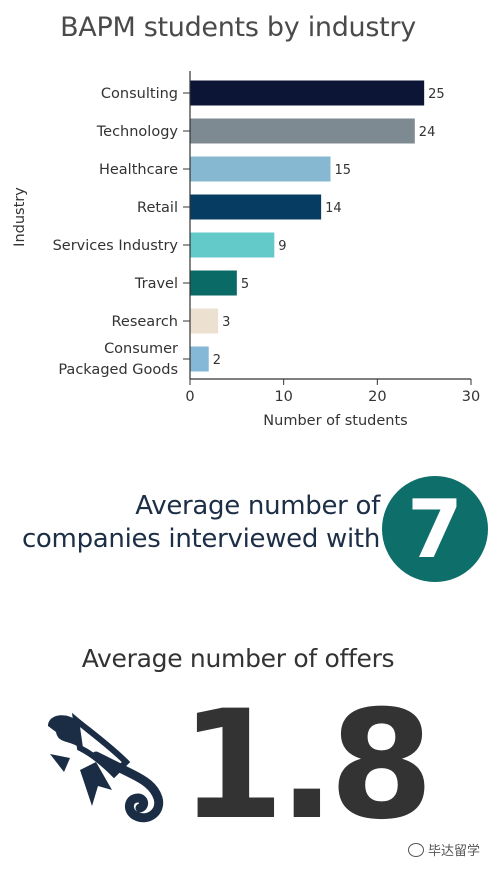 The height and width of the screenshot is (871, 501). What do you see at coordinates (257, 506) in the screenshot?
I see `avg-companies-line1: Average number of` at bounding box center [257, 506].